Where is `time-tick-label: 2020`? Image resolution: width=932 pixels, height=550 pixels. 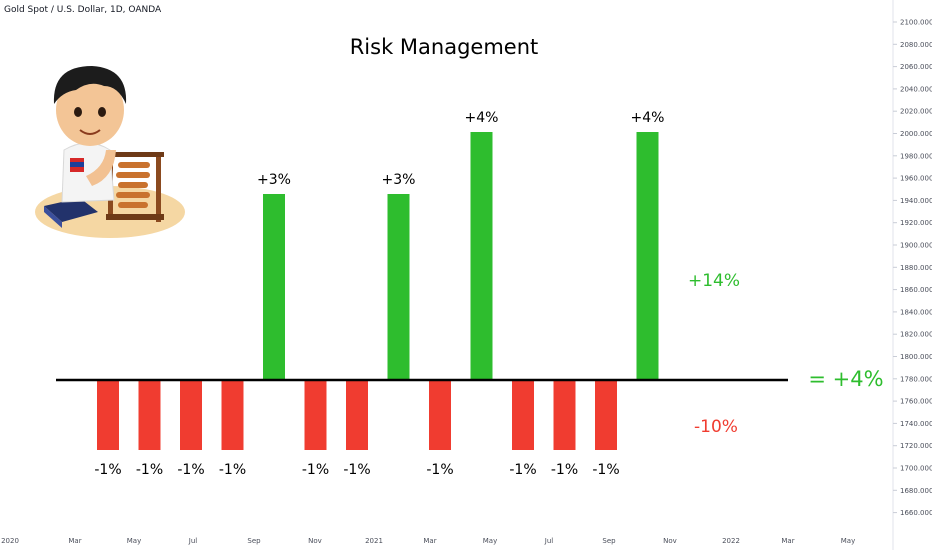 time-tick-label: 2020 is located at coordinates (10, 541).